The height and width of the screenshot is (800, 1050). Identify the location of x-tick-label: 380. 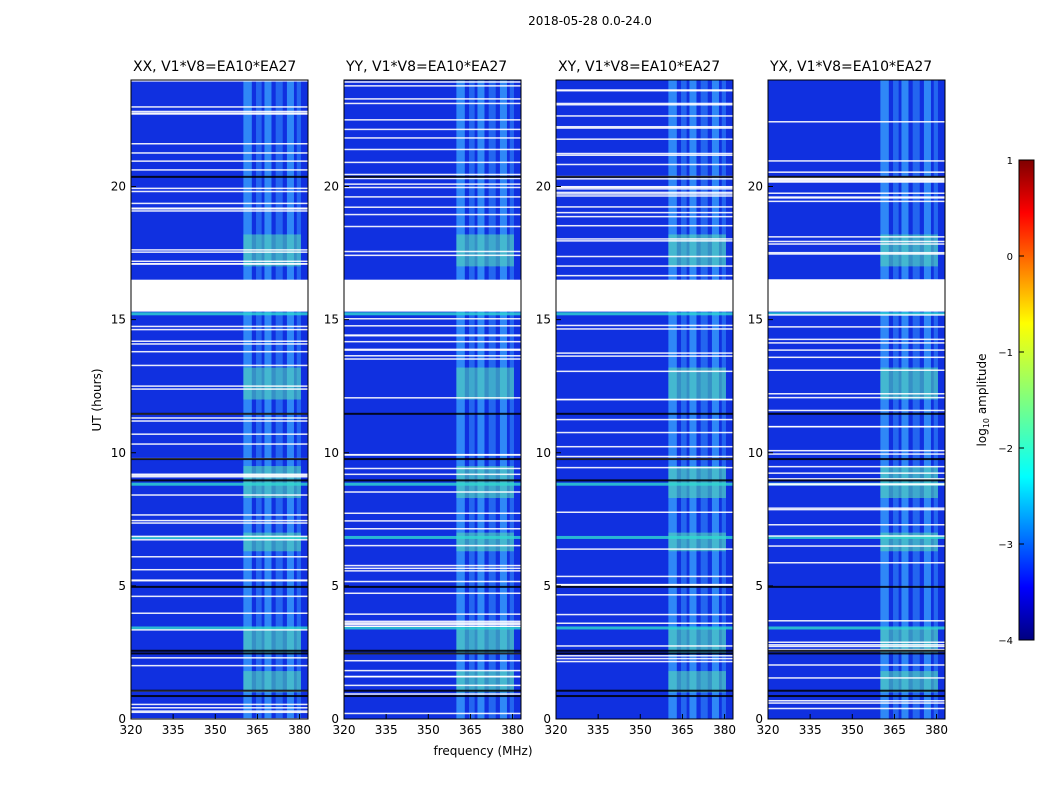
(936, 730).